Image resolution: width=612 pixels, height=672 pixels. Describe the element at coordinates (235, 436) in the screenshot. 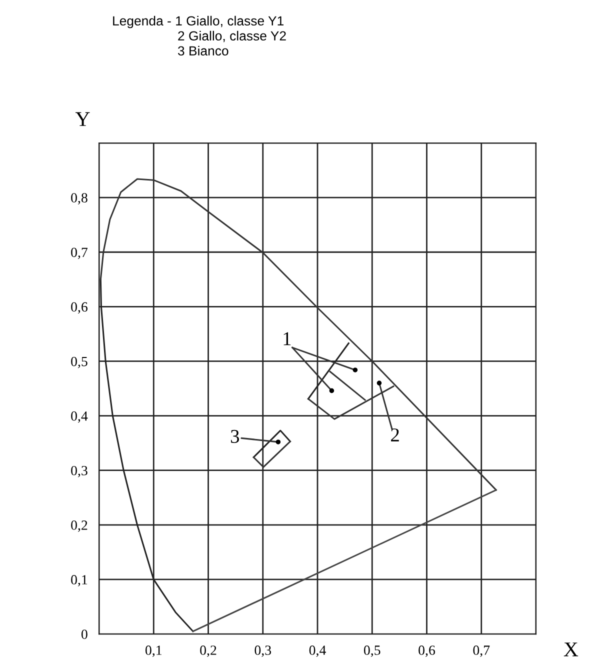

I see `annotation: 3` at that location.